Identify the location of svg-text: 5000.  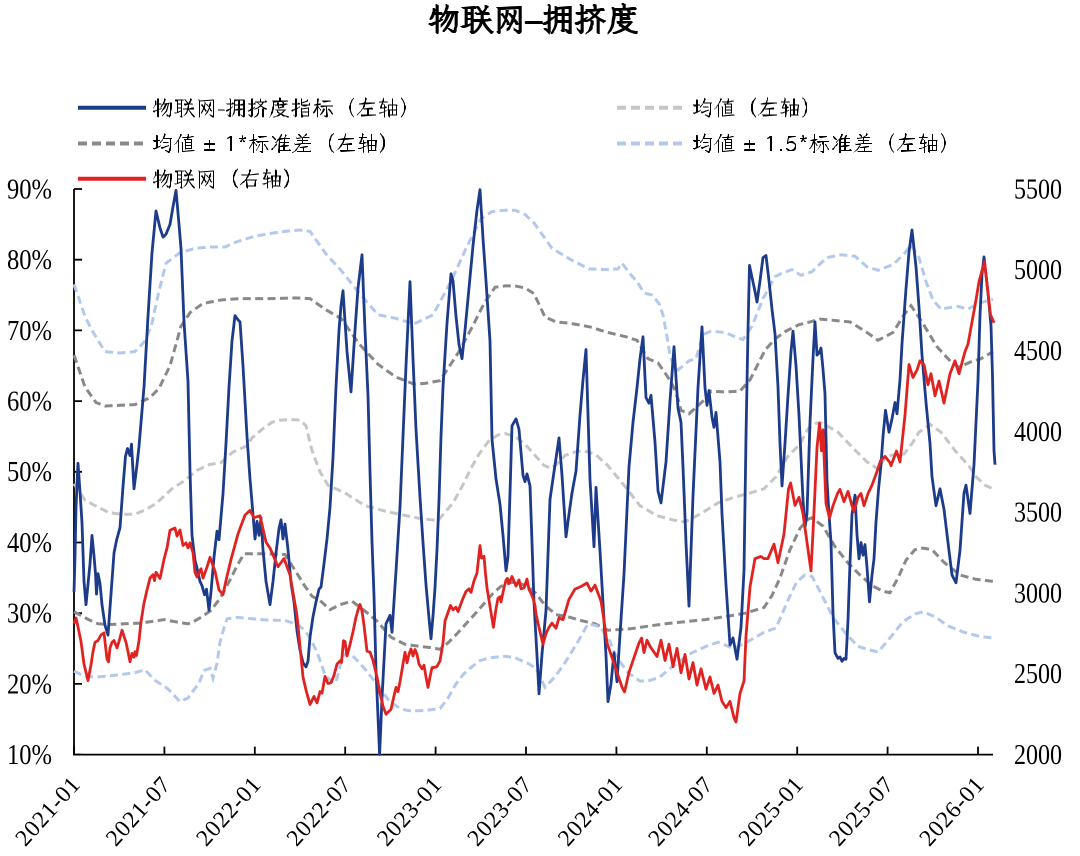
(1038, 270).